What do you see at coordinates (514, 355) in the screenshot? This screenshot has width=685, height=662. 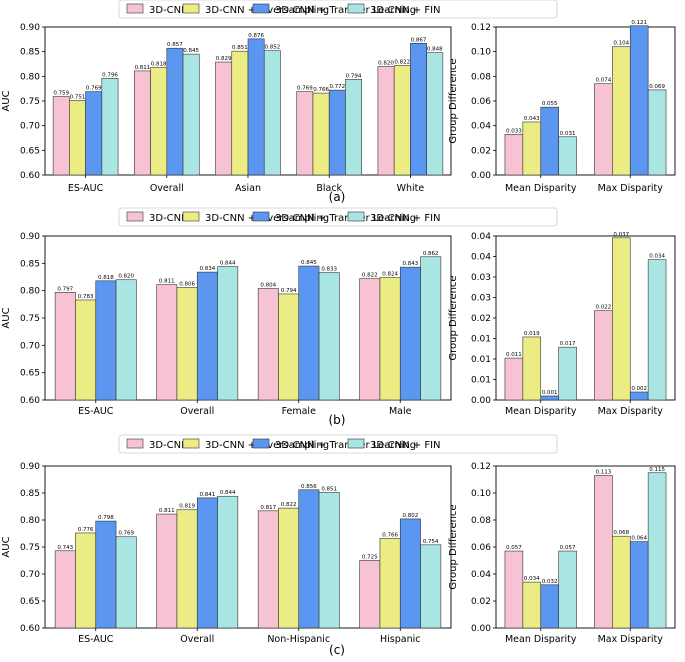 I see `data-label: 0.011` at bounding box center [514, 355].